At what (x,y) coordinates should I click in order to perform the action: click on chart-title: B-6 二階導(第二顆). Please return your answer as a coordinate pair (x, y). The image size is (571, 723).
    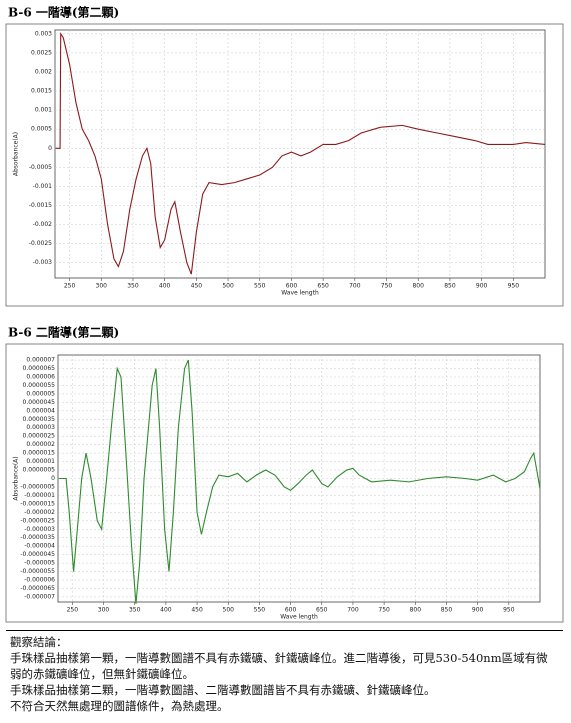
    Looking at the image, I should click on (63, 332).